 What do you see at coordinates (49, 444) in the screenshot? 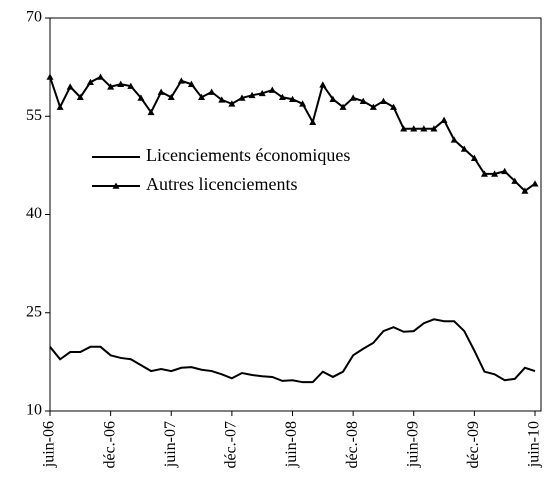
I see `x-tick-label: juin-06` at bounding box center [49, 444].